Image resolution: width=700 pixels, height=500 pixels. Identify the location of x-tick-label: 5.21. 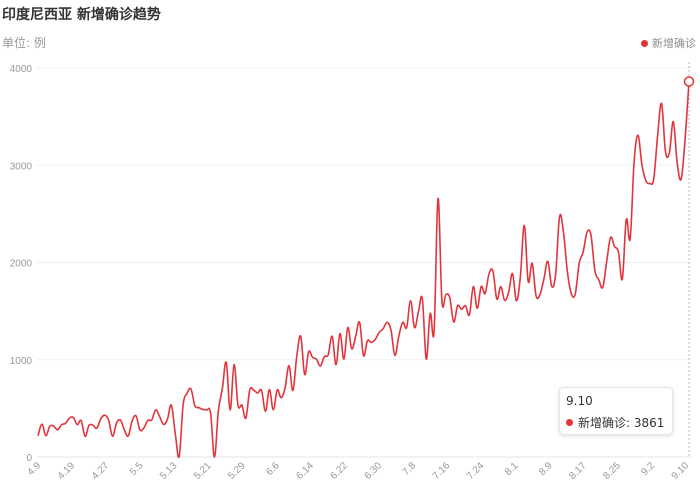
(203, 471).